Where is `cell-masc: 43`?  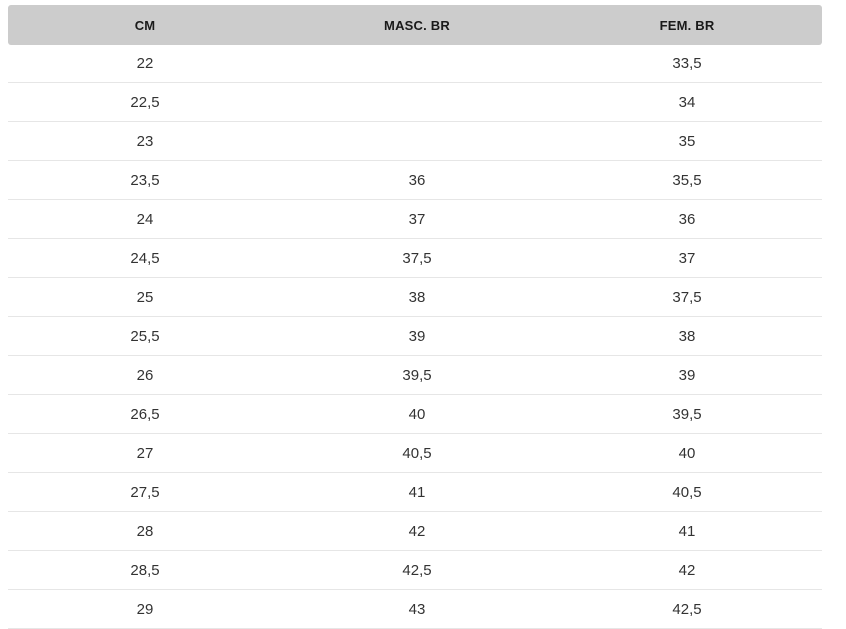 cell-masc: 43 is located at coordinates (417, 609).